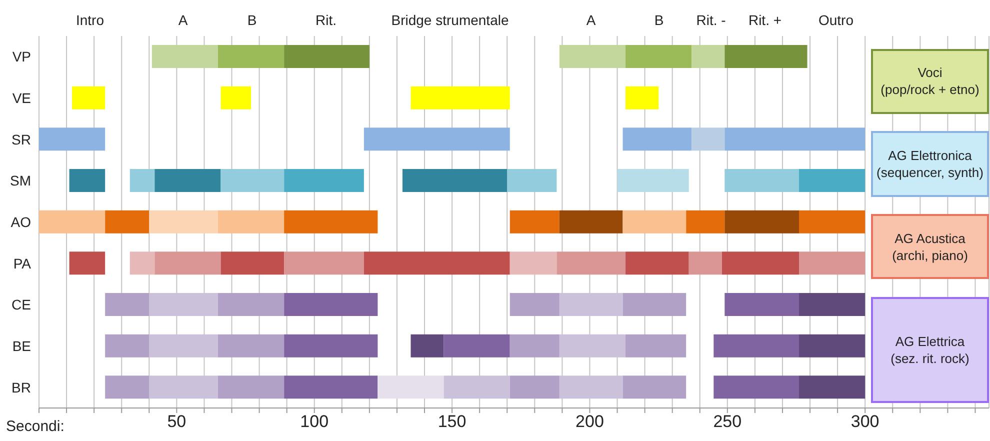 This screenshot has width=990, height=441. I want to click on group-box: Voci (pop/rock + etno), so click(930, 81).